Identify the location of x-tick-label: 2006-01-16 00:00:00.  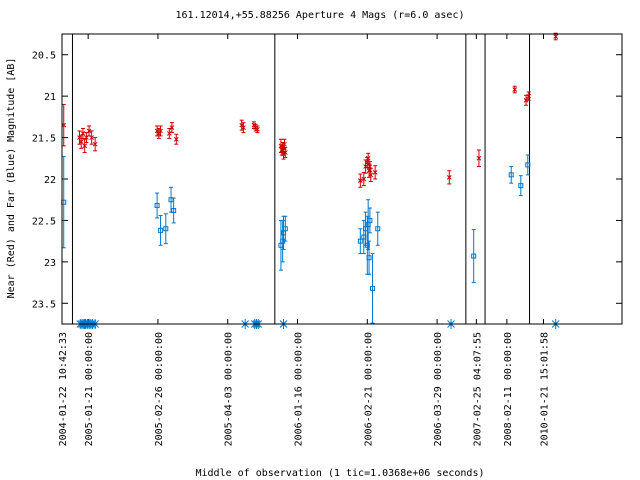
(299, 389).